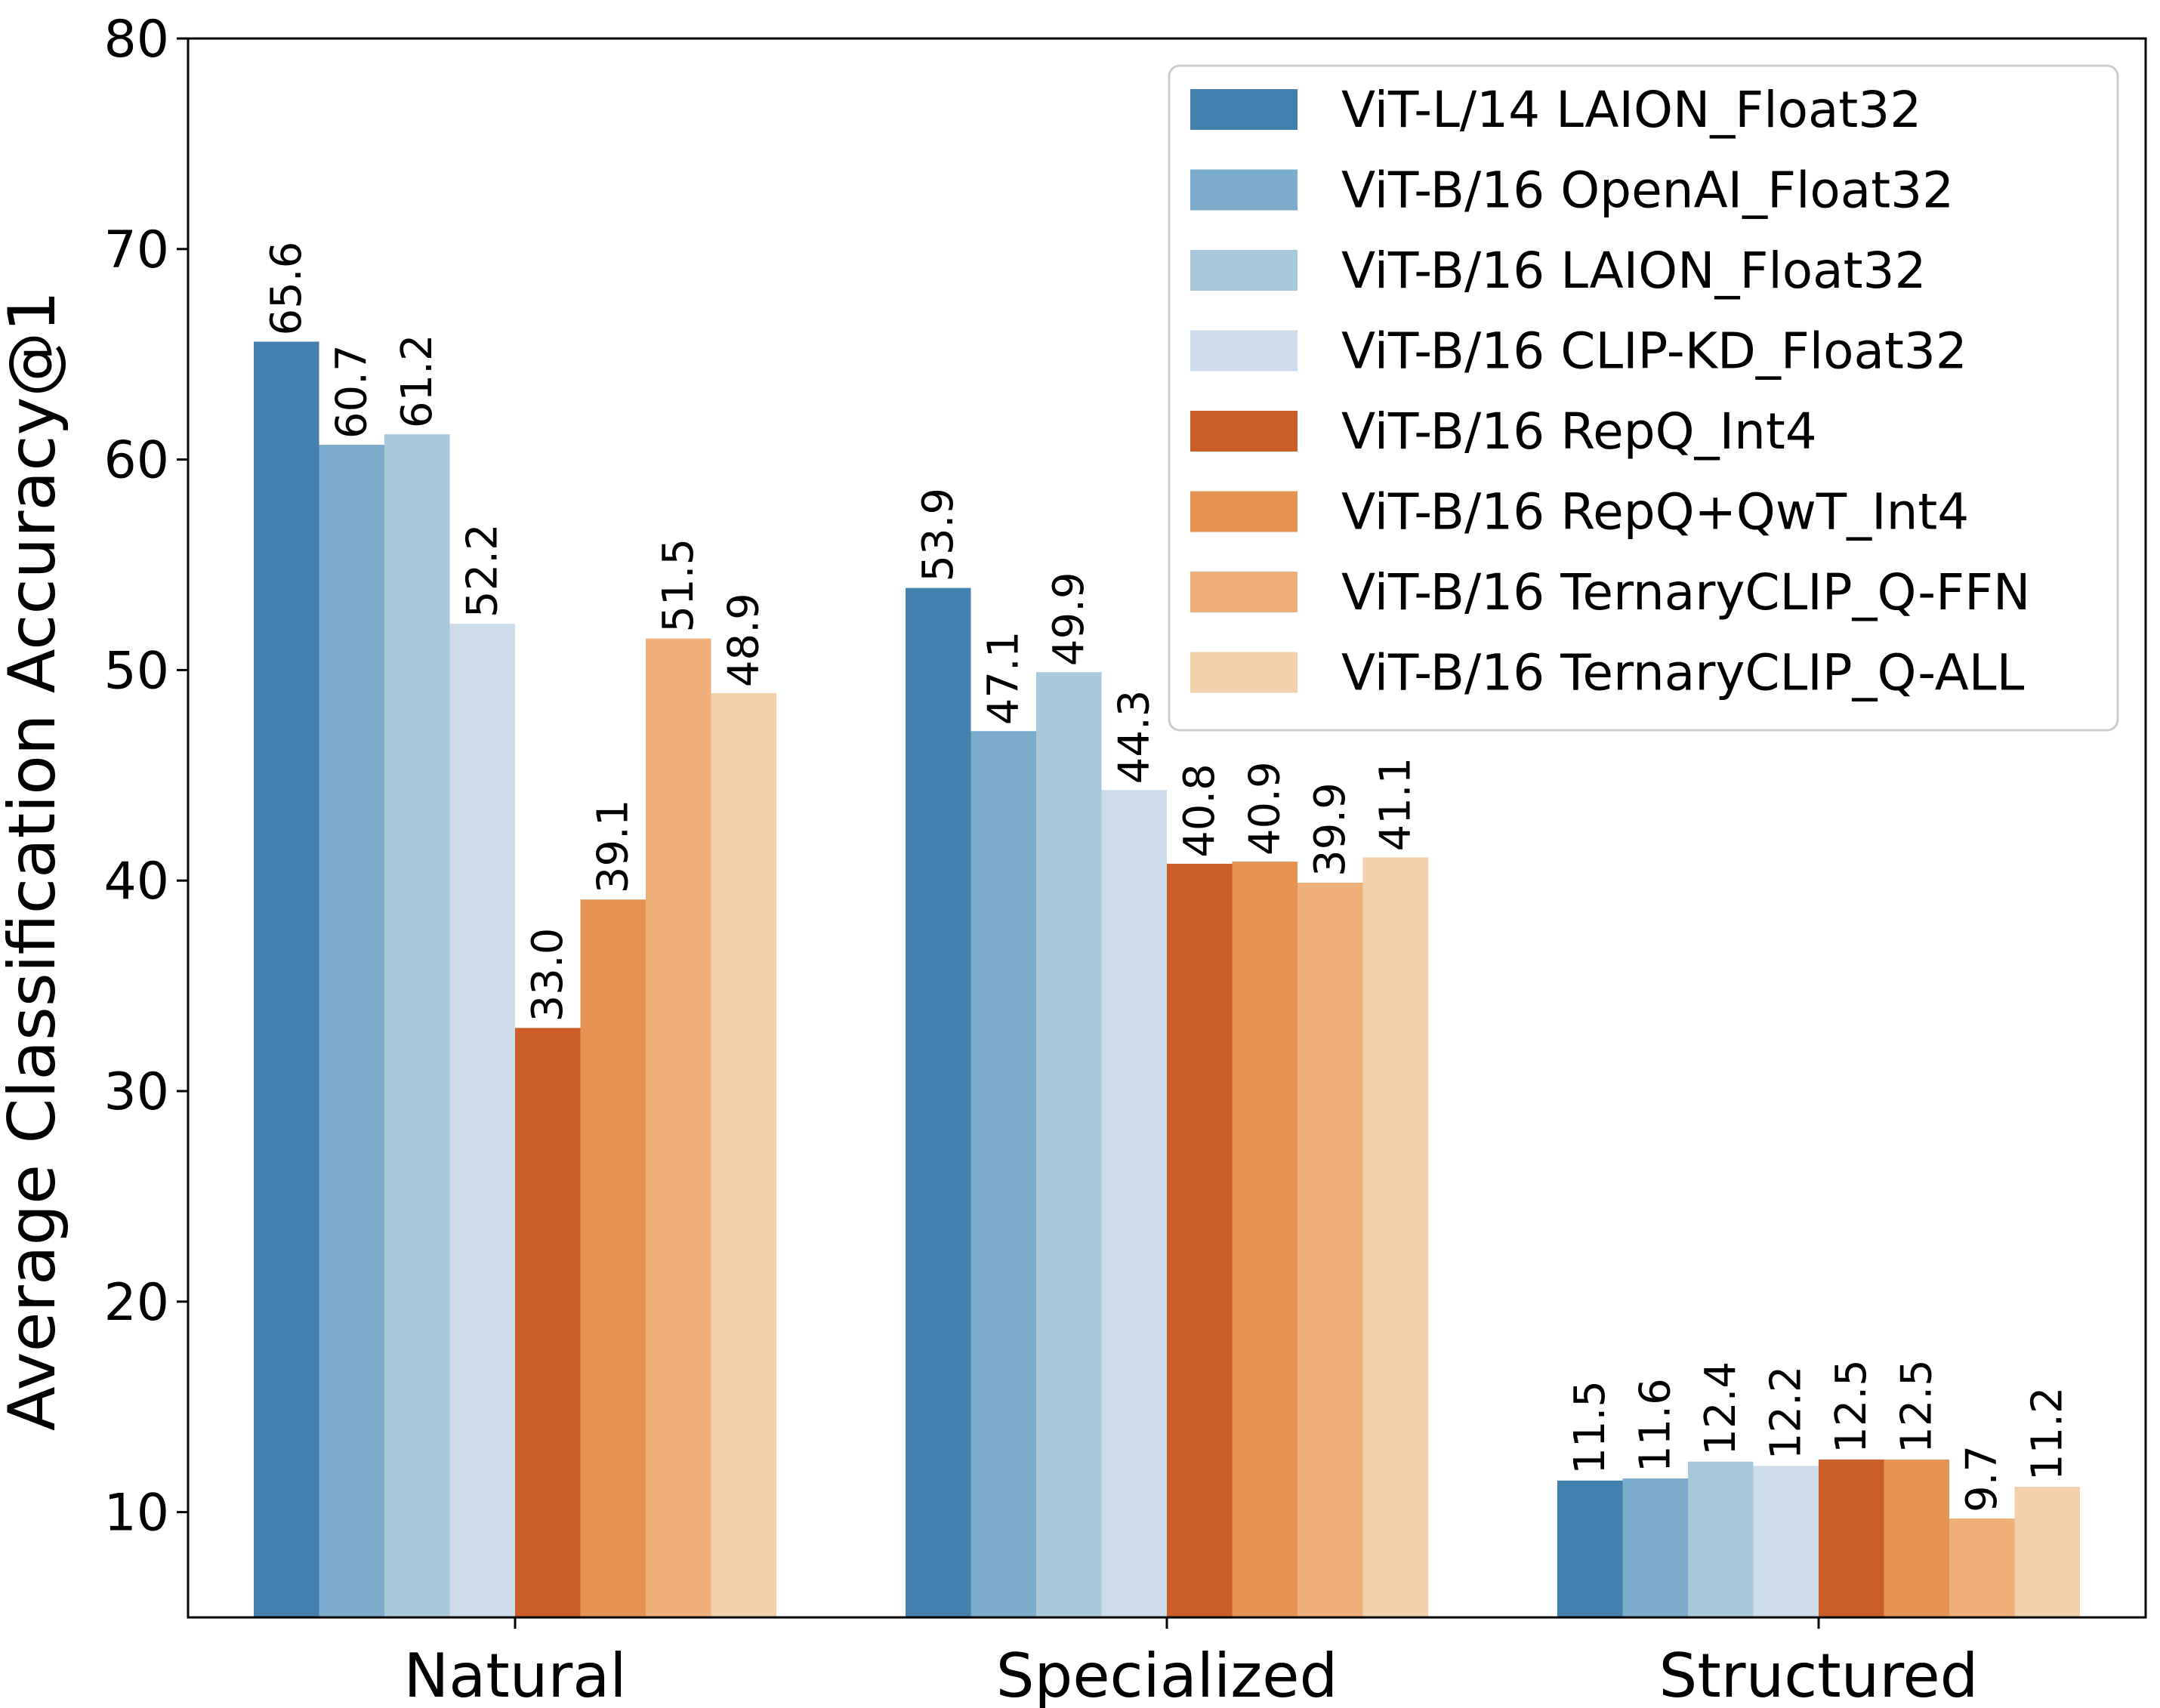 The width and height of the screenshot is (2160, 1708). What do you see at coordinates (1005, 678) in the screenshot?
I see `data-label: 47.1` at bounding box center [1005, 678].